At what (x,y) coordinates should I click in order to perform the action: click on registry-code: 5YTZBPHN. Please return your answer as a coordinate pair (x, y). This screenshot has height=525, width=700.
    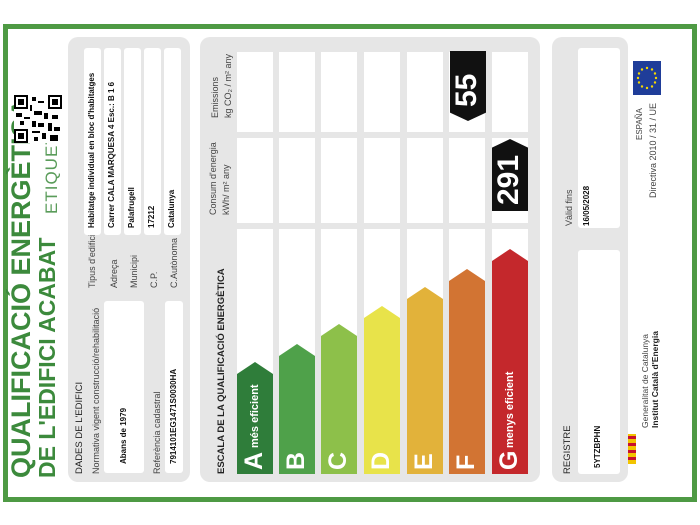
    Looking at the image, I should click on (597, 446).